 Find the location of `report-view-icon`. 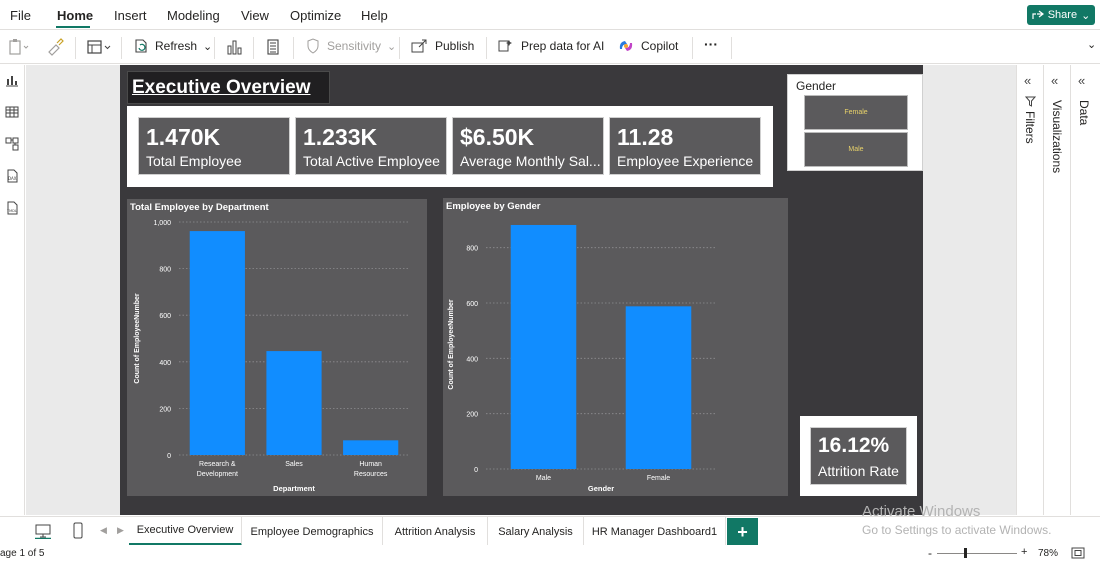

report-view-icon is located at coordinates (12, 80).